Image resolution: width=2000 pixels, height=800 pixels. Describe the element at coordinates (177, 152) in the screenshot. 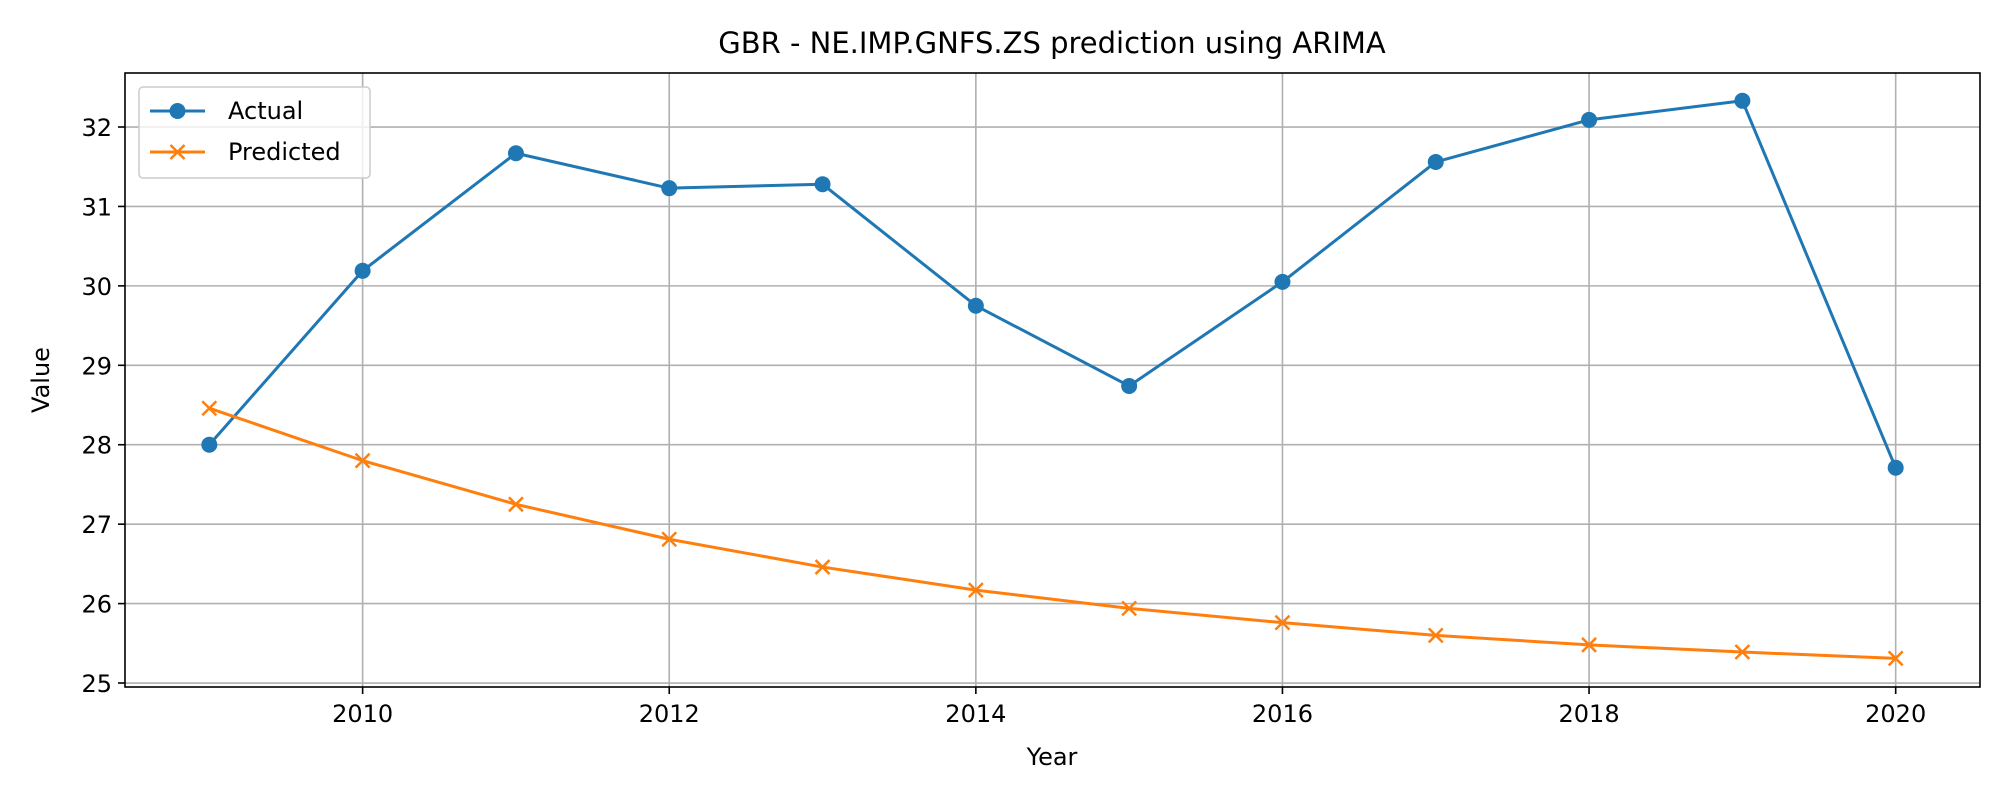

I see `legend-predicted-marker` at that location.